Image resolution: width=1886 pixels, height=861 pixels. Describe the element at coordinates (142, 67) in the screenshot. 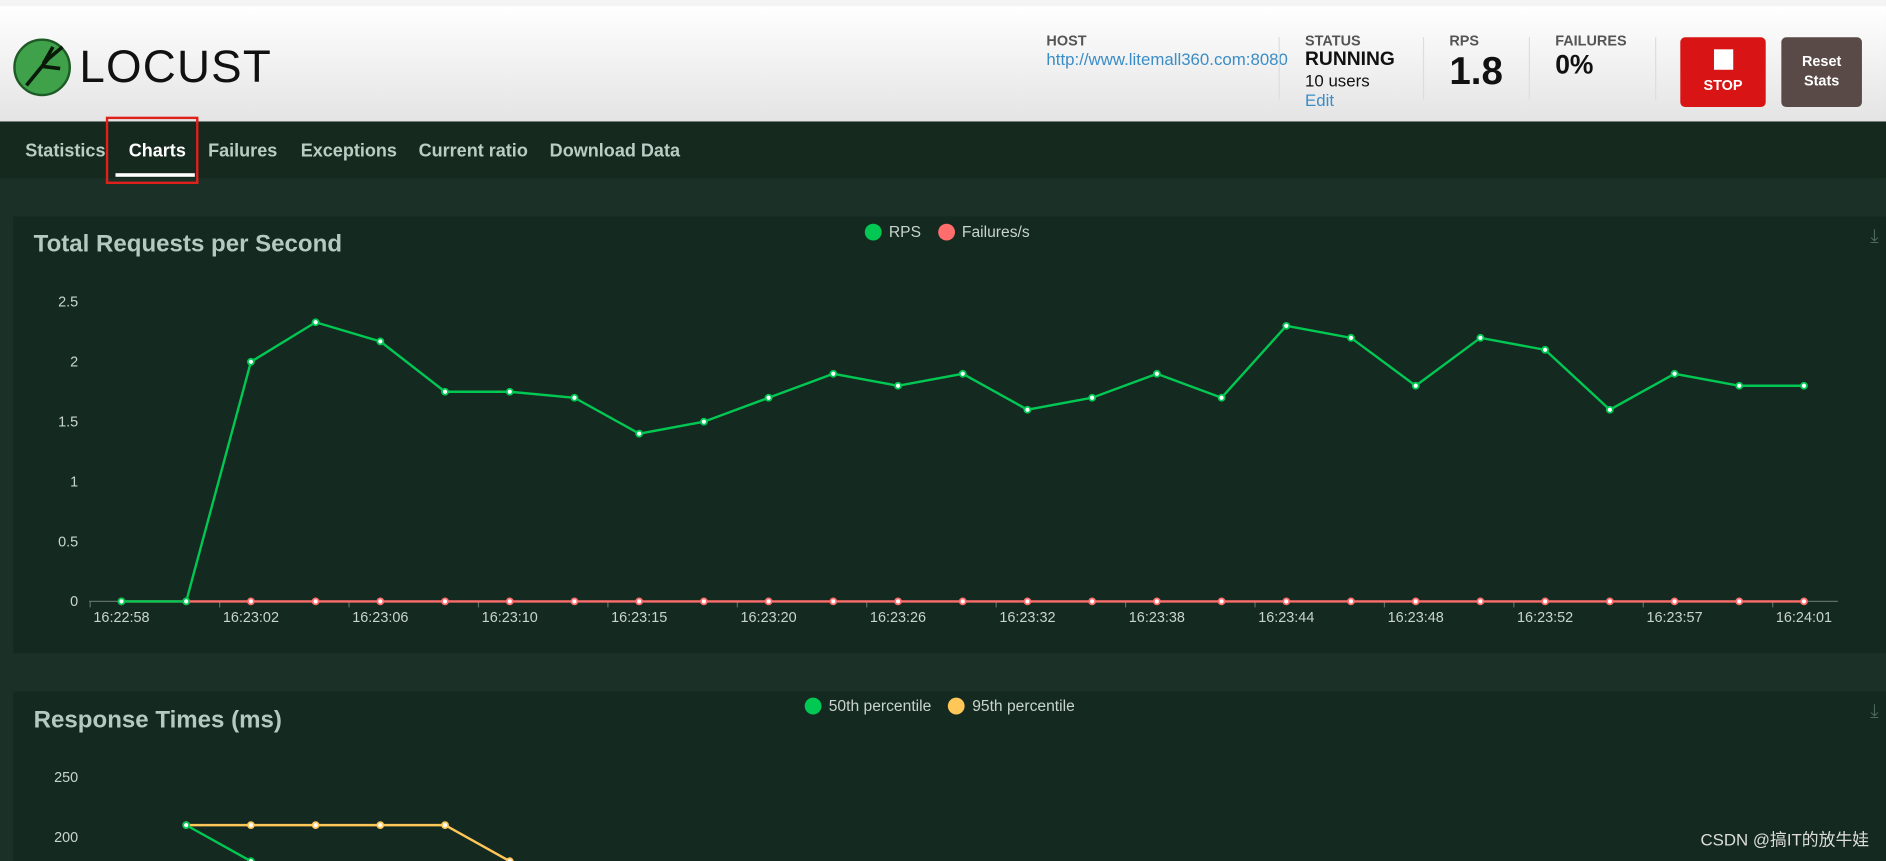

I see `locust-logo: LOCUST` at that location.